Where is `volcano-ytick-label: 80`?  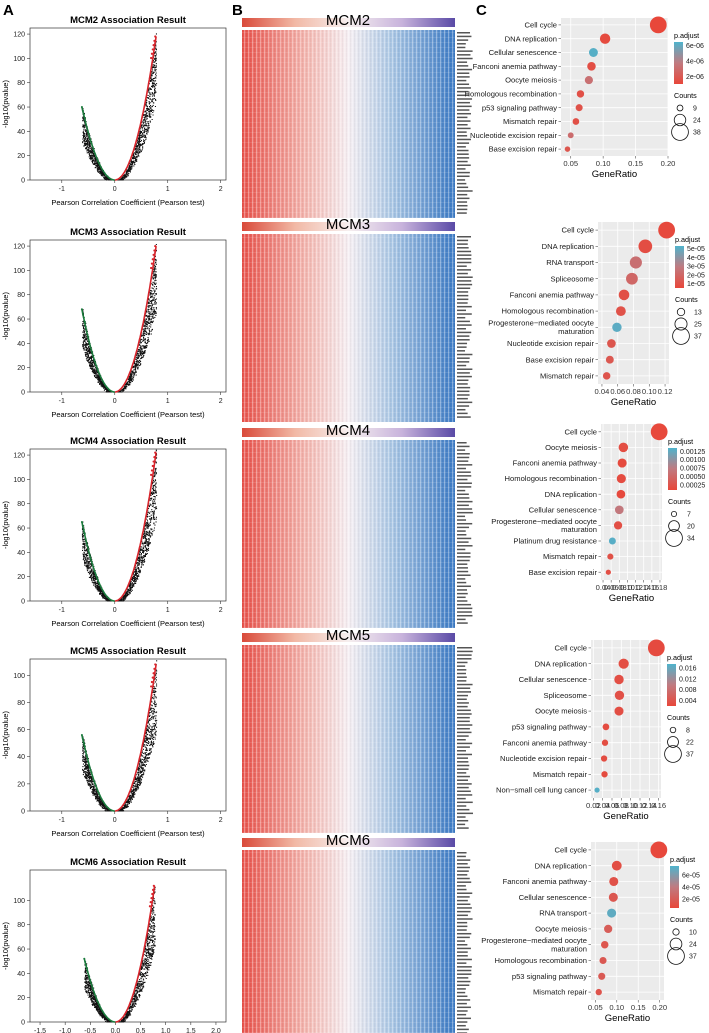 volcano-ytick-label: 80 is located at coordinates (21, 925).